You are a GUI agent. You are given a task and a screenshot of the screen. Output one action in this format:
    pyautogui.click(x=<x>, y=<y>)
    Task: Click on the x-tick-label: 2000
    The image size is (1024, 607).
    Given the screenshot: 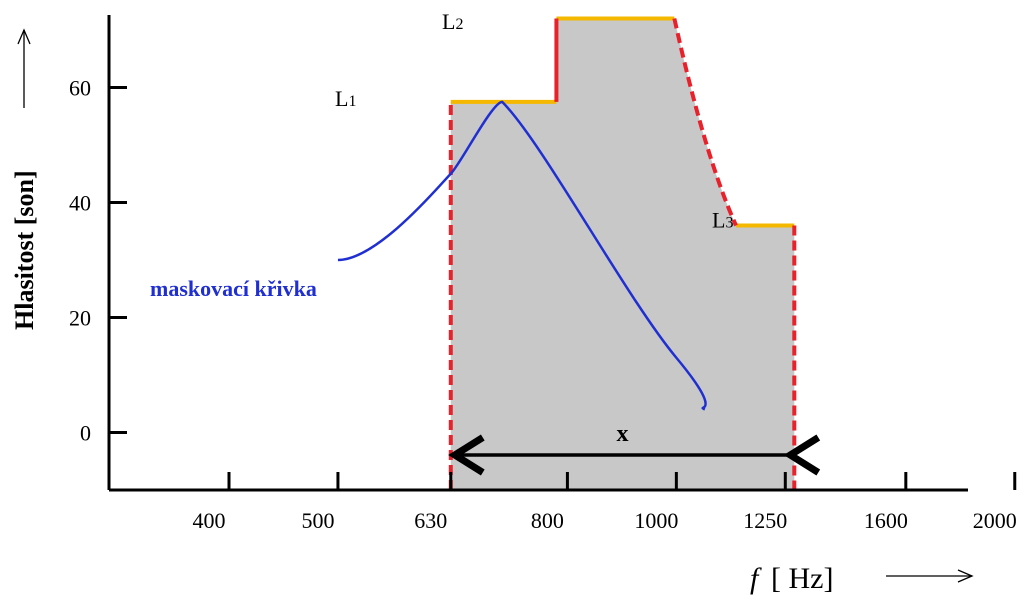 What is the action you would take?
    pyautogui.click(x=995, y=520)
    